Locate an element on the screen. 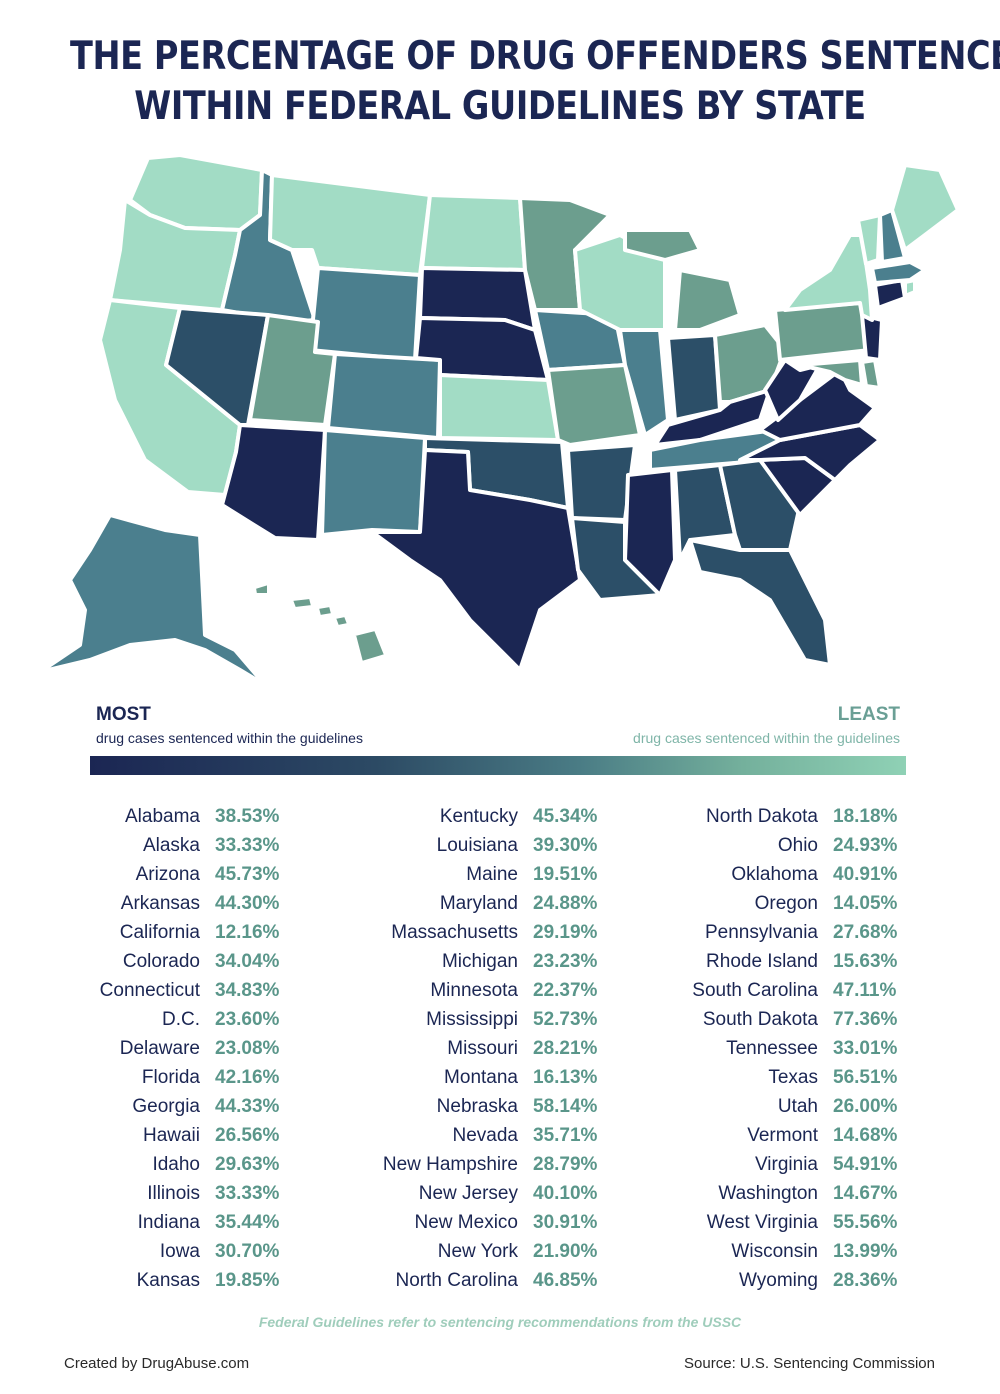 The width and height of the screenshot is (1000, 1394). table-row: Rhode Island 15.63% is located at coordinates (787, 961).